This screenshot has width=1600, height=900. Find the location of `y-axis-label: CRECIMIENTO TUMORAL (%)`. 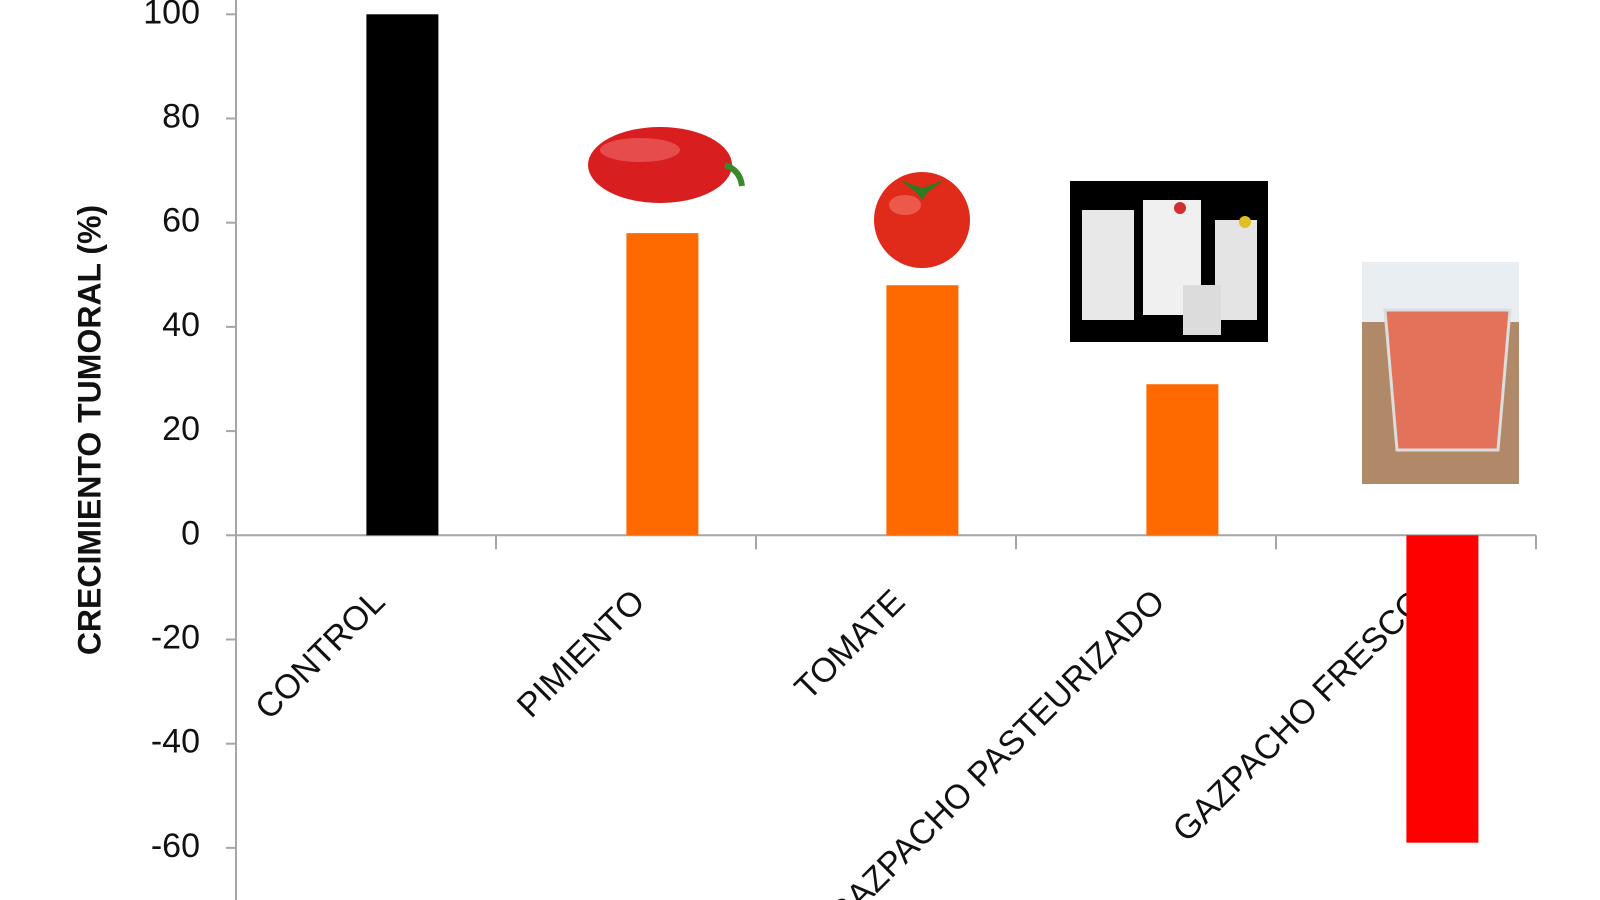

y-axis-label: CRECIMIENTO TUMORAL (%) is located at coordinates (89, 430).